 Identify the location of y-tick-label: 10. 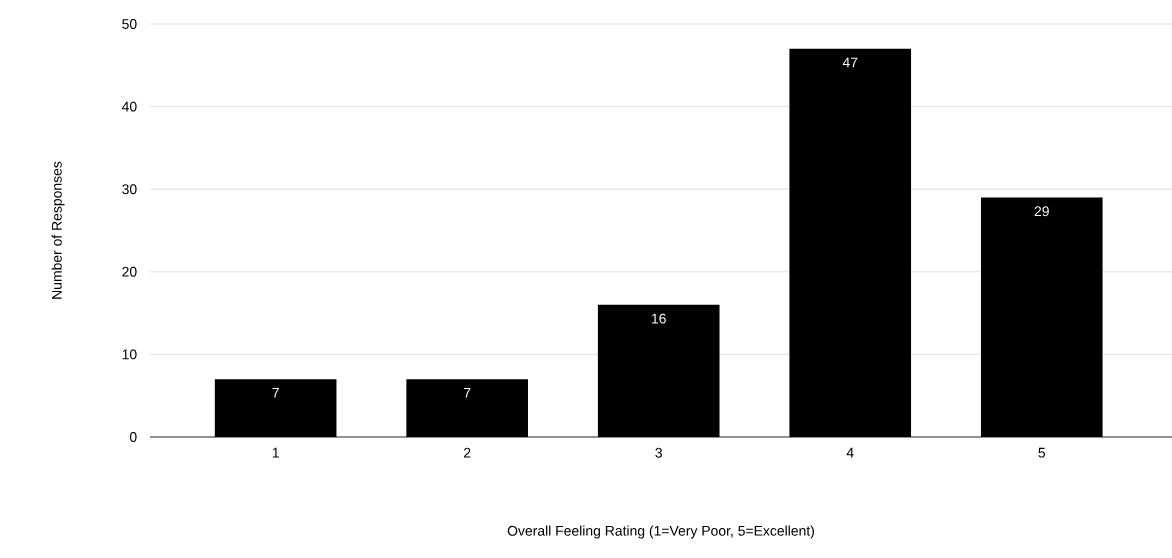
(129, 354).